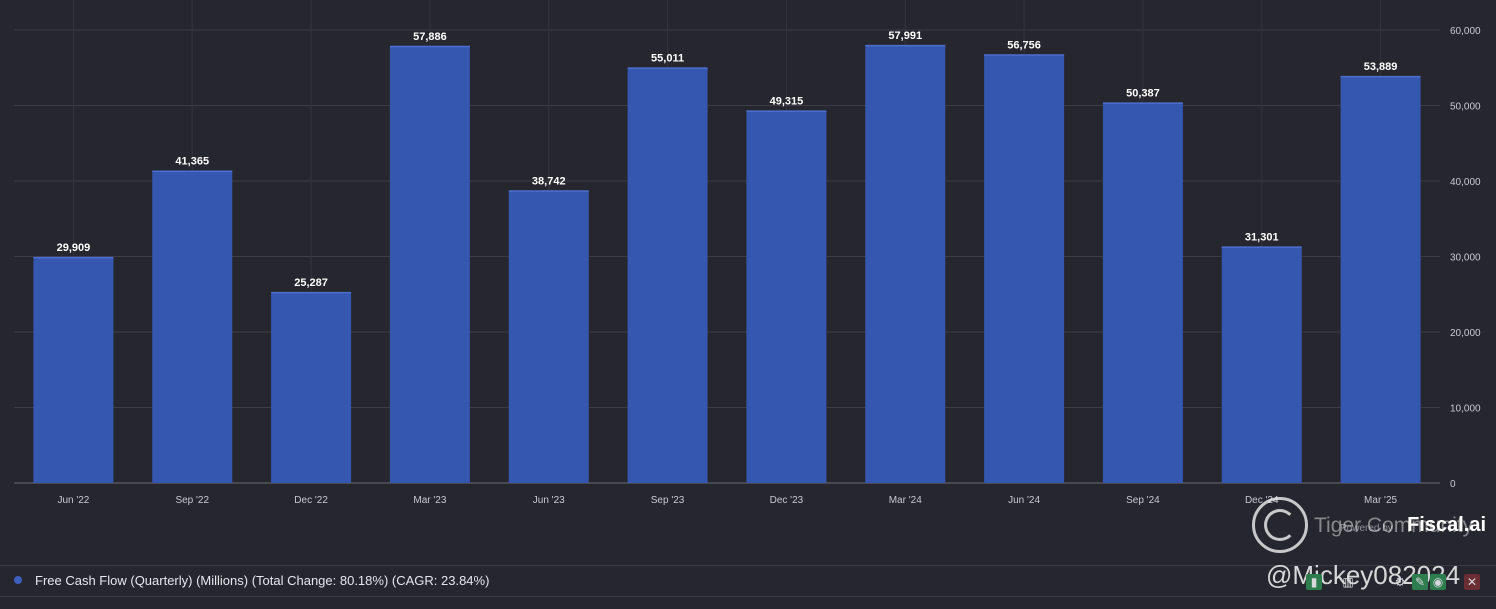  I want to click on x-tick-label: Dec '24, so click(1262, 500).